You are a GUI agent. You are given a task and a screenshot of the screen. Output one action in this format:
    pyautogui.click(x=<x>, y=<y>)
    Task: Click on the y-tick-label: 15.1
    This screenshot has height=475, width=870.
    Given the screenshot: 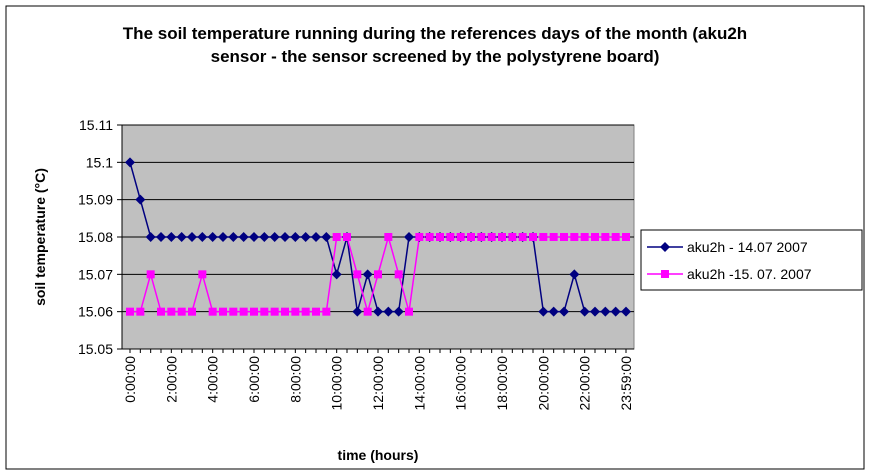 What is the action you would take?
    pyautogui.click(x=99, y=162)
    